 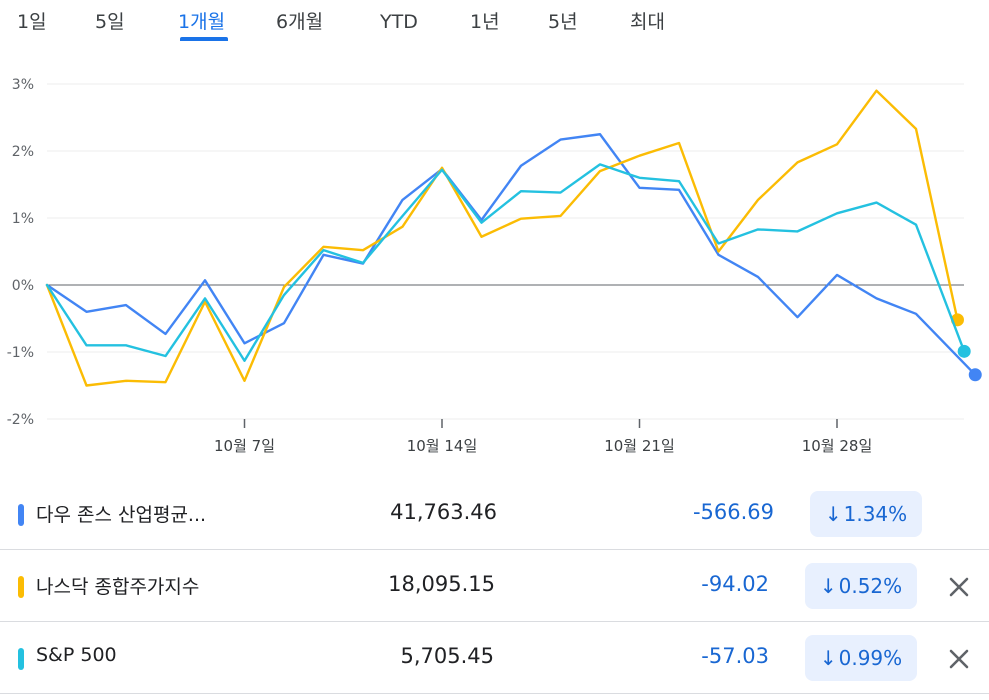 What do you see at coordinates (441, 584) in the screenshot?
I see `index-value: 18,095.15` at bounding box center [441, 584].